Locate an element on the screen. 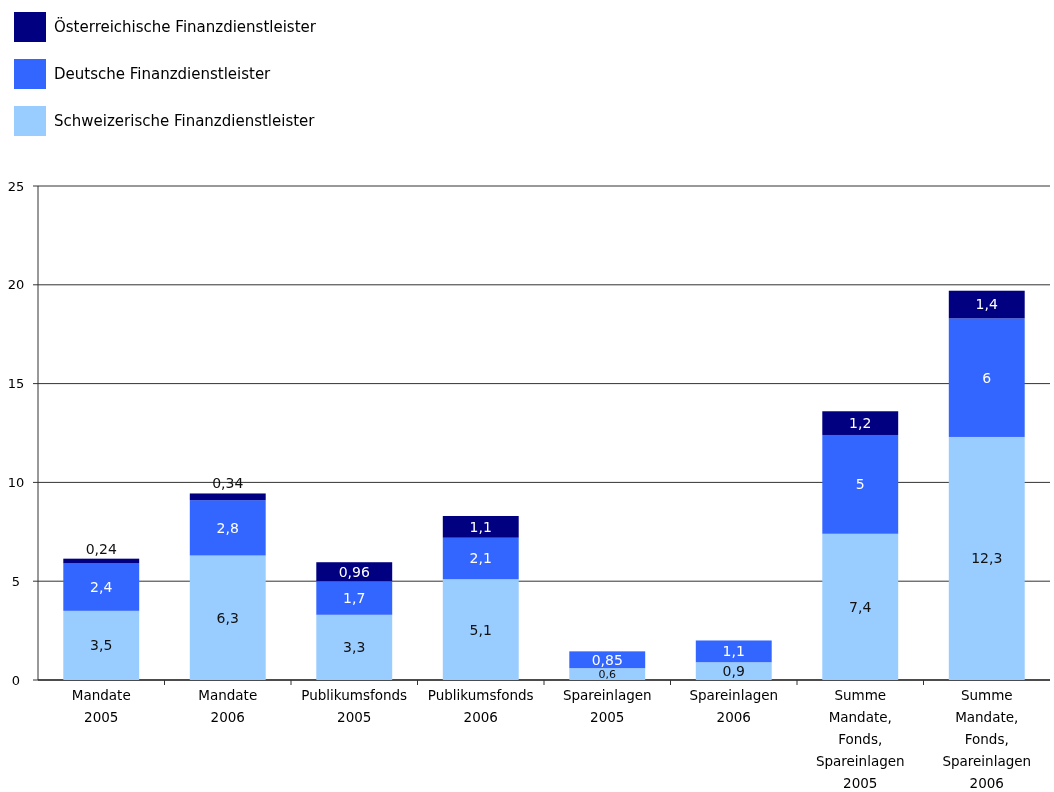 This screenshot has height=792, width=1054. data-label: 0,6 is located at coordinates (607, 674).